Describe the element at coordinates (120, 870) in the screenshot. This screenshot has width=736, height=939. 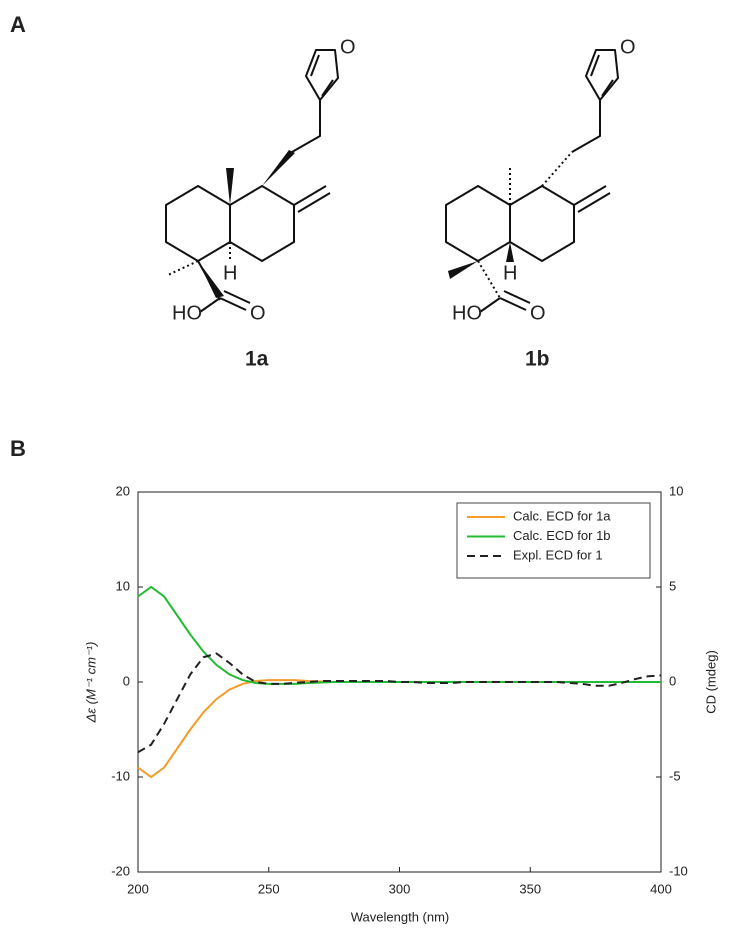
I see `y-tick-label: -20` at that location.